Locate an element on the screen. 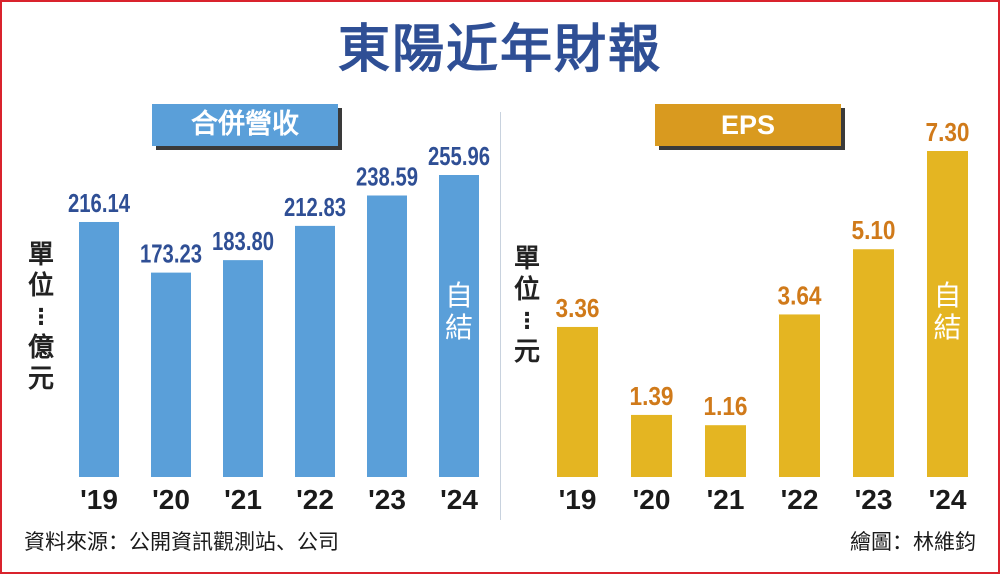 The width and height of the screenshot is (1000, 574). eps-unit-text: 單位 ⋮ 元 is located at coordinates (526, 305).